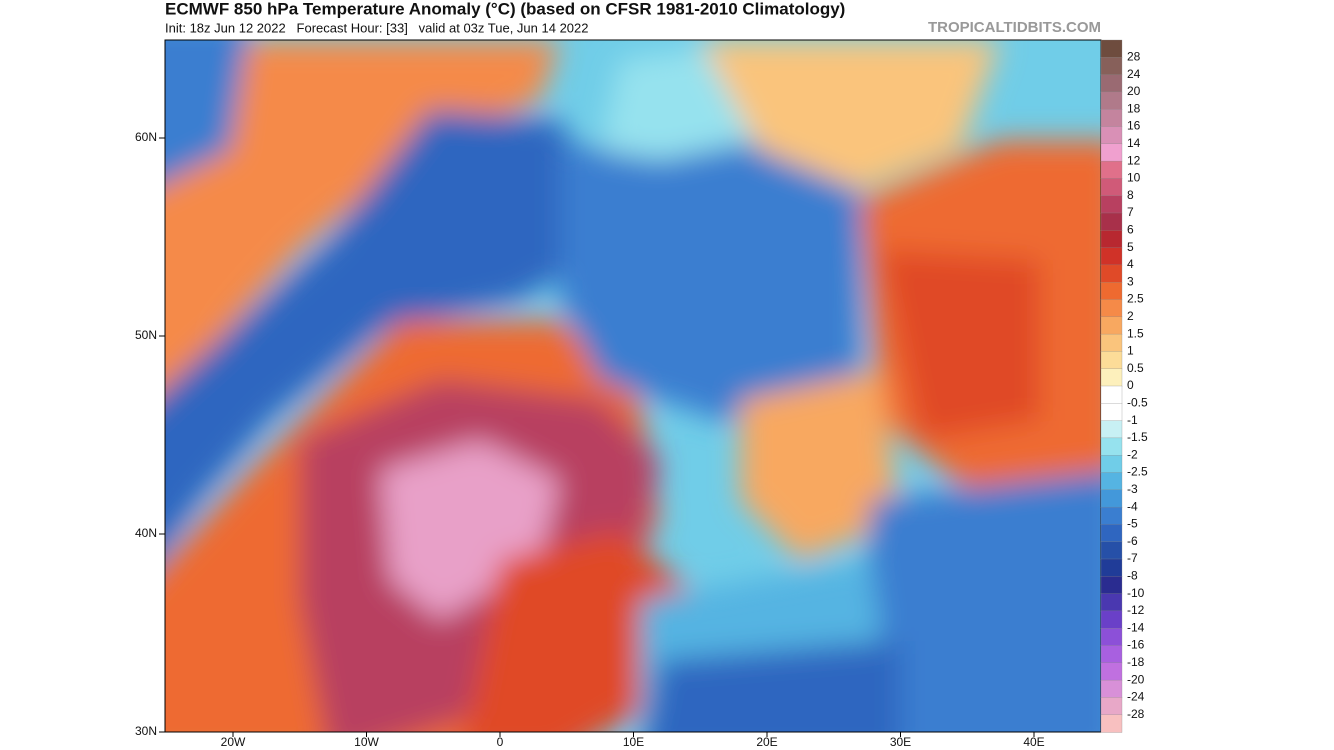  Describe the element at coordinates (146, 731) in the screenshot. I see `lat-label: 30N` at that location.